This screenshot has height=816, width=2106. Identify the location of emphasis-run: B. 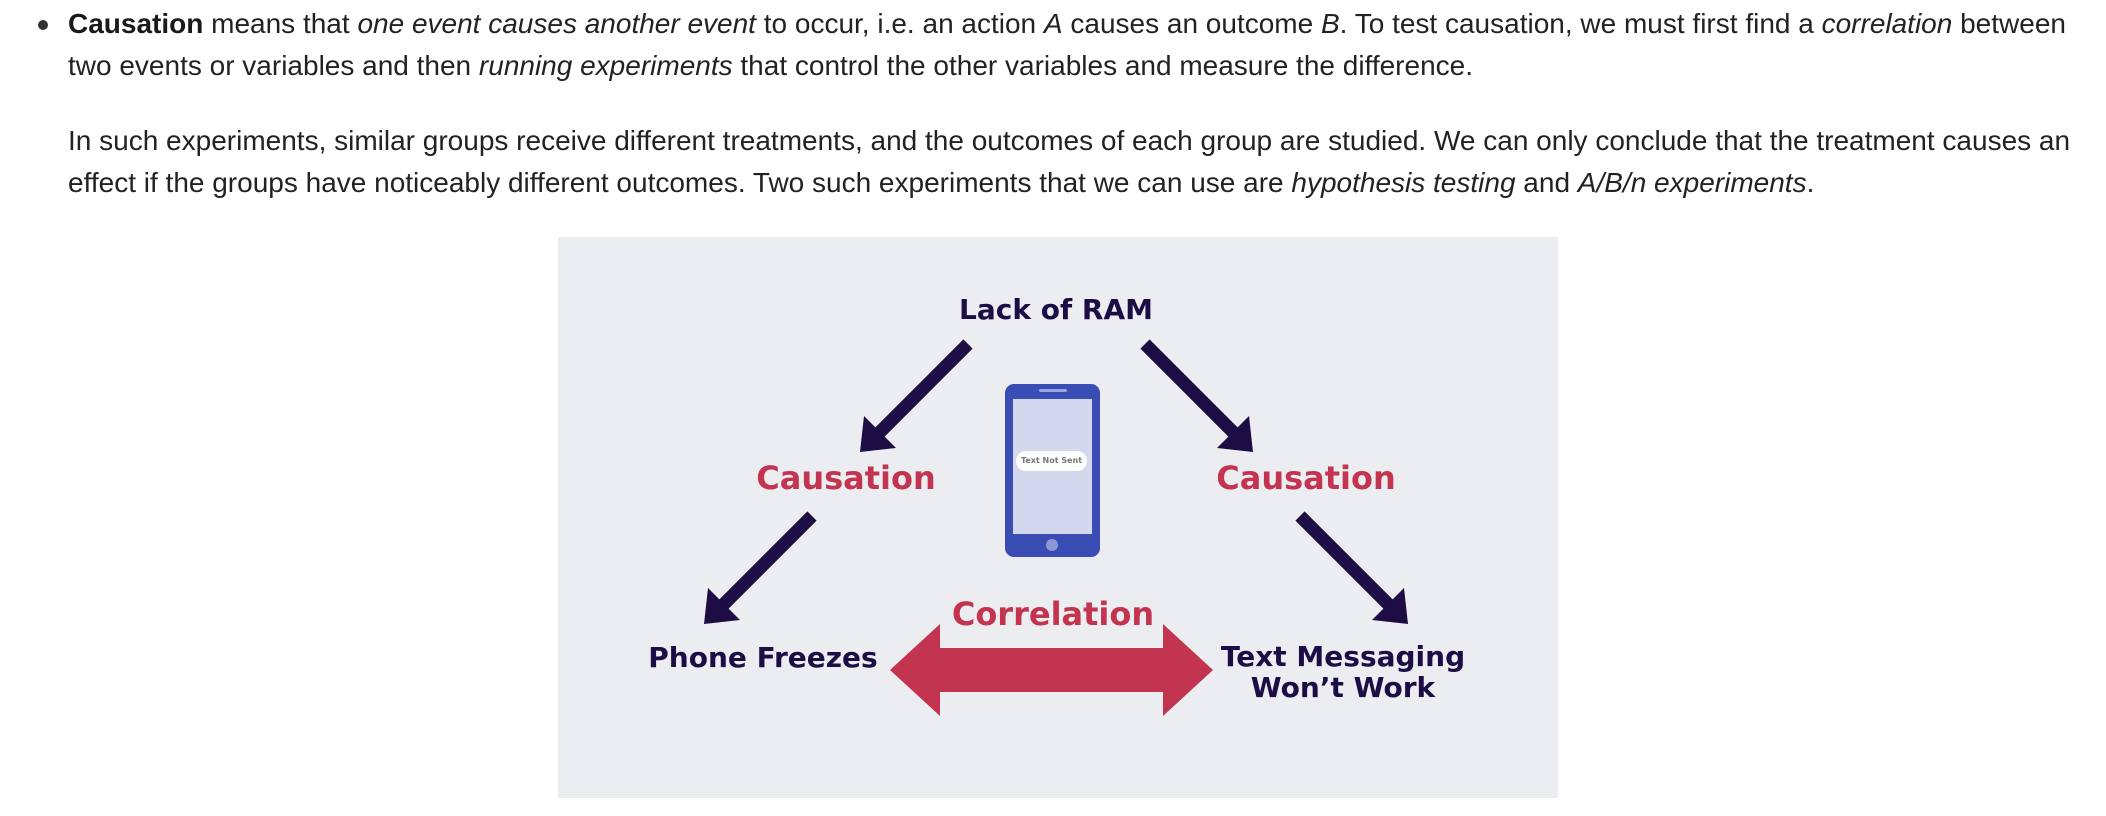
(1330, 23).